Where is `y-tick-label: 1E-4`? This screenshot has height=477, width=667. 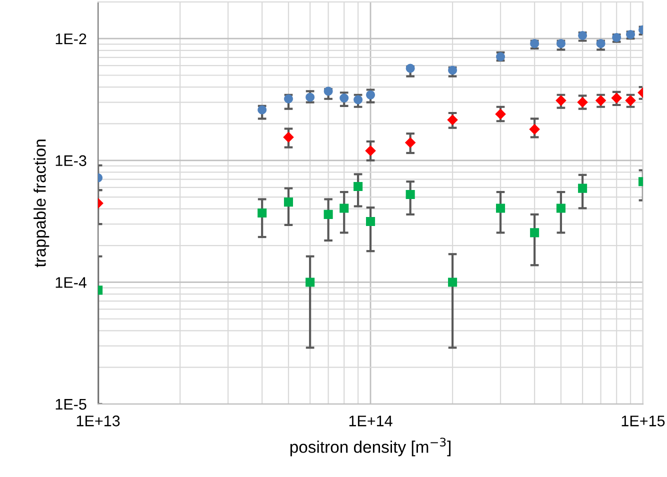 y-tick-label: 1E-4 is located at coordinates (71, 282).